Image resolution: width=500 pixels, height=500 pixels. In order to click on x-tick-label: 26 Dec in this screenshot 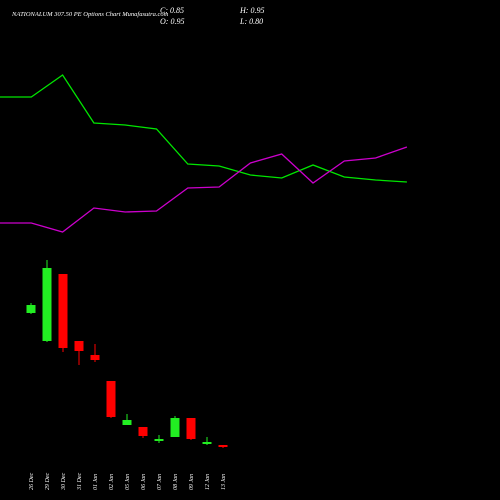, I will do `click(32, 481)`.